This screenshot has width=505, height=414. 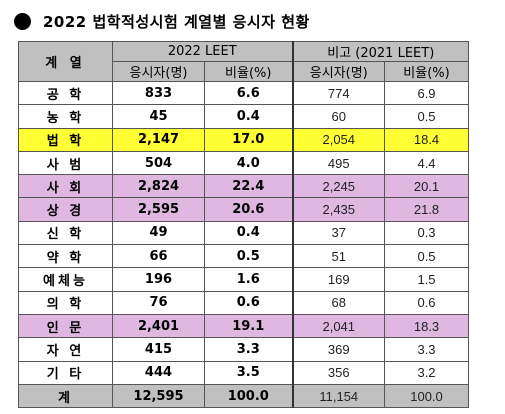 What do you see at coordinates (248, 396) in the screenshot?
I see `total-ratio-2022: 100.0` at bounding box center [248, 396].